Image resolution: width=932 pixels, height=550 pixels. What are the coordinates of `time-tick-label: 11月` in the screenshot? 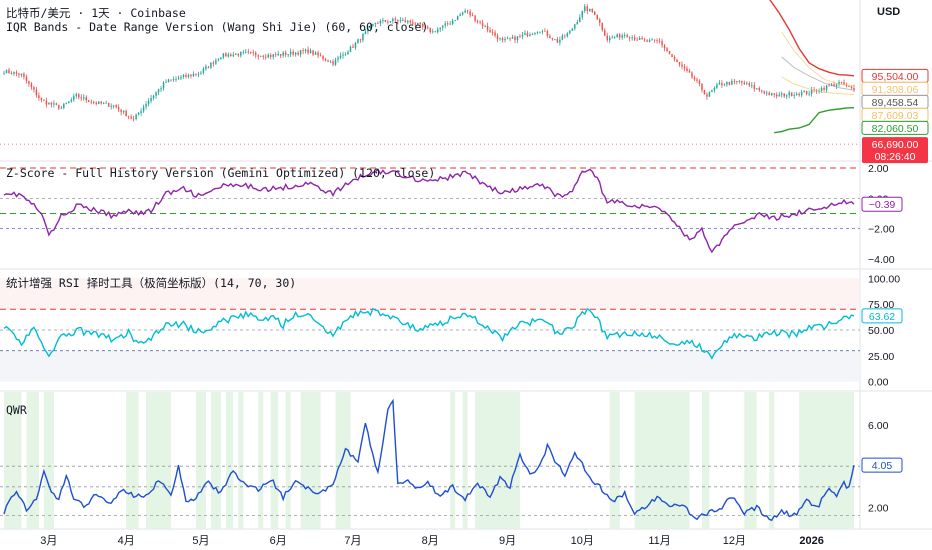 It's located at (659, 541).